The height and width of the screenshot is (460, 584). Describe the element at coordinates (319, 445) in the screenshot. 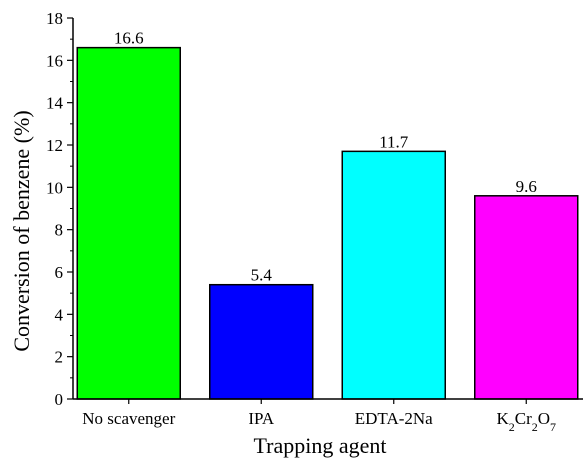

I see `x-axis-title: Trapping agent` at that location.